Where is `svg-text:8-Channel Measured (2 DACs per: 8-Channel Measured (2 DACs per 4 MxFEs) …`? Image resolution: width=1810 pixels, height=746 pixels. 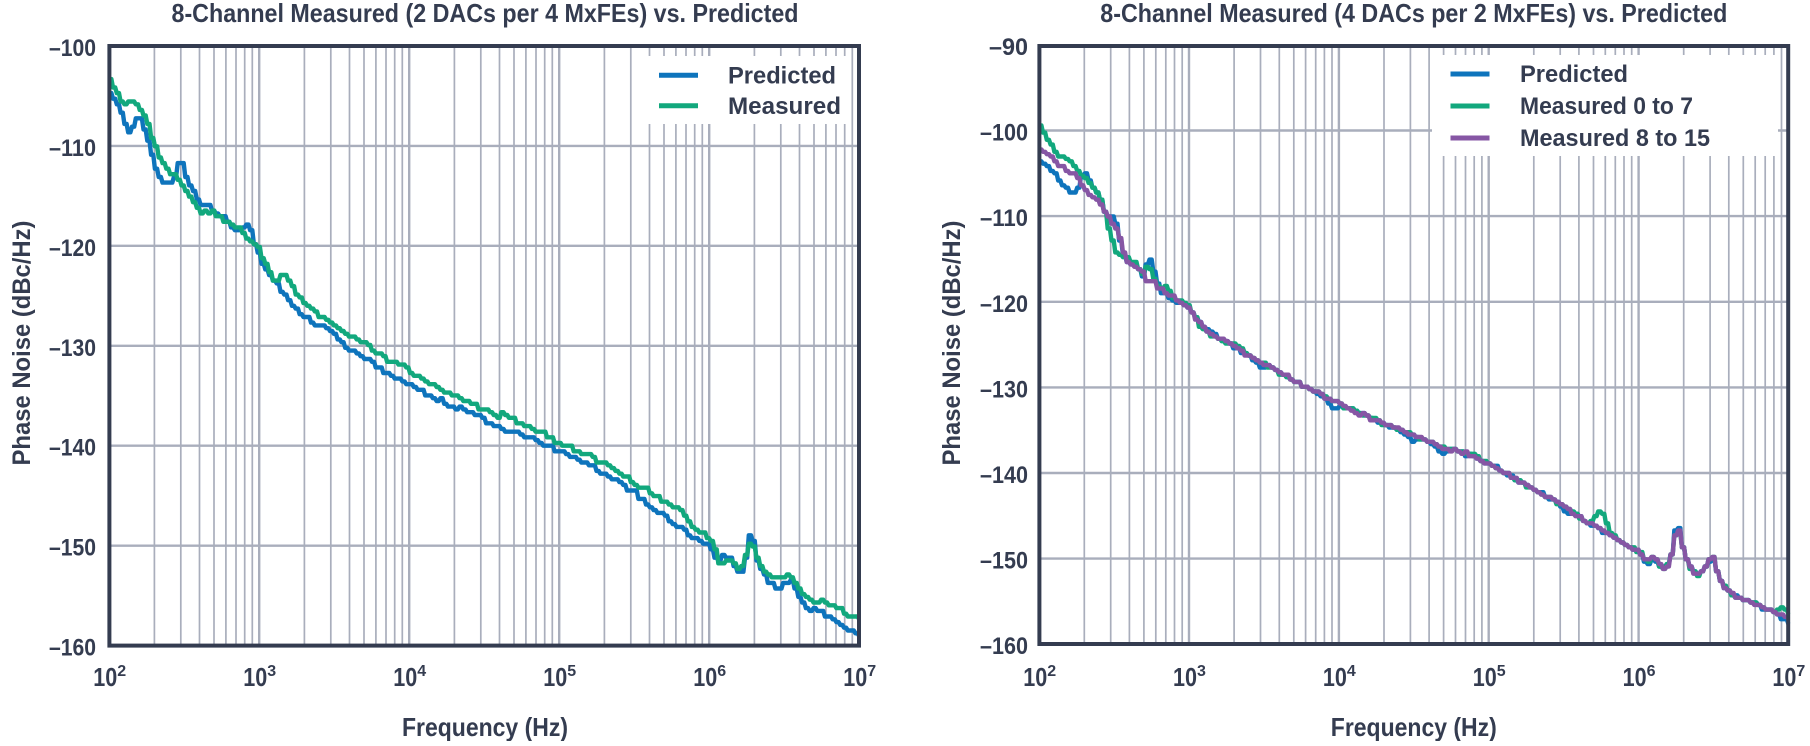
svg-text:8-Channel Measured (2 DACs per: 8-Channel Measured (2 DACs per 4 MxFEs) … is located at coordinates (485, 14).